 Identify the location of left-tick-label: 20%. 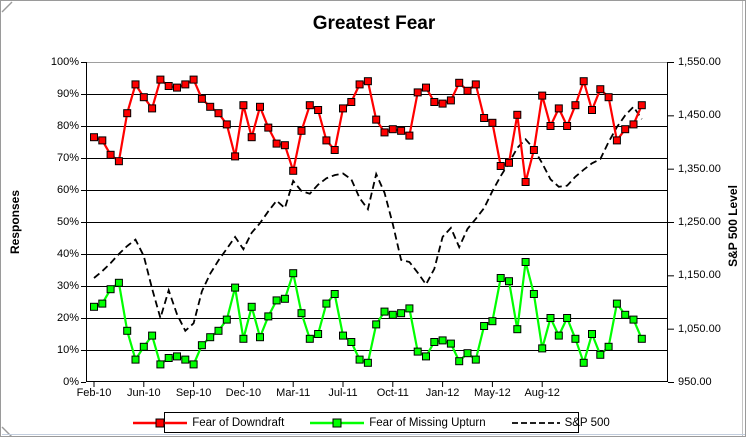
(67, 318).